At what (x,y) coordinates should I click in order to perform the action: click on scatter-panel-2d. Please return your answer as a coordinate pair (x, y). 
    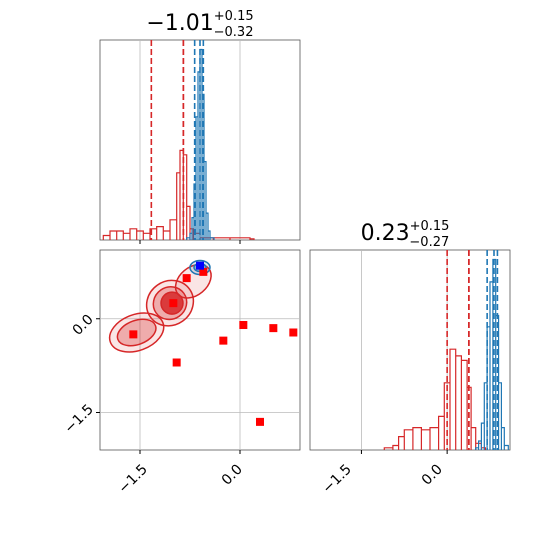
    Looking at the image, I should click on (198, 351).